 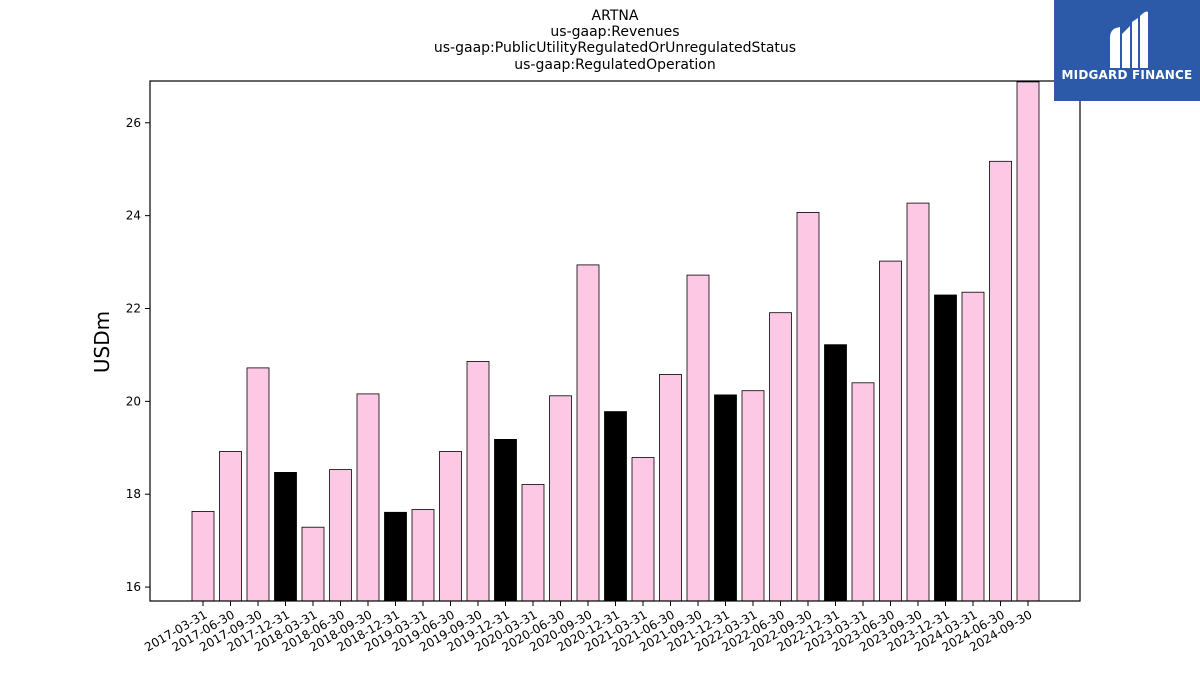 What do you see at coordinates (133, 123) in the screenshot?
I see `y-tick-label-26: 26` at bounding box center [133, 123].